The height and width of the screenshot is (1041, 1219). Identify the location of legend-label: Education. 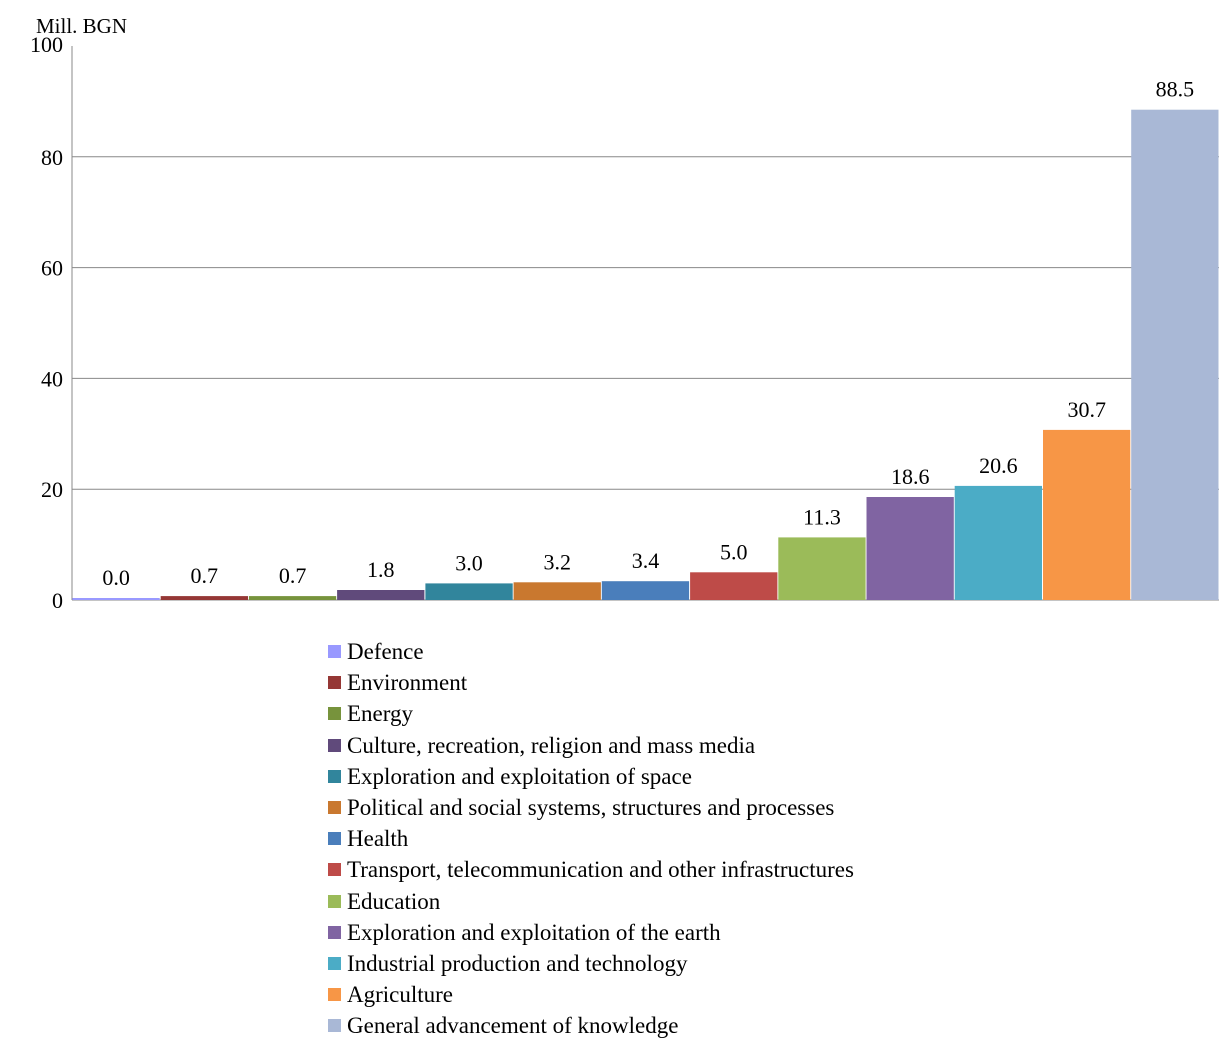
(394, 901).